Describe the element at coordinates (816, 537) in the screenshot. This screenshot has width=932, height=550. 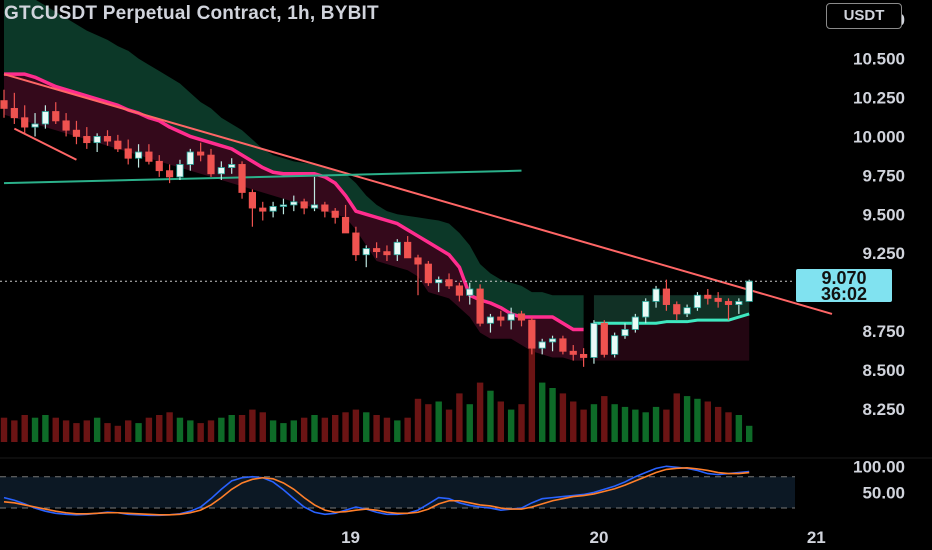
I see `time-tick-label: 21` at that location.